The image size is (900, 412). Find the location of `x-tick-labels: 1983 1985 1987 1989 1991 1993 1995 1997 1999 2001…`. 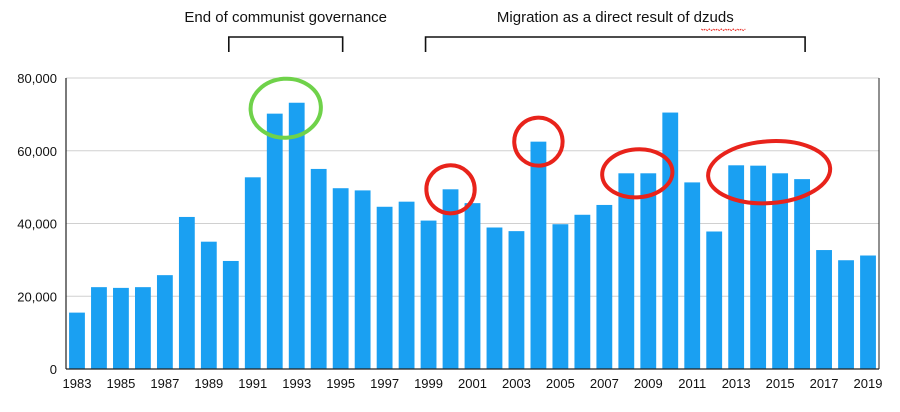

x-tick-labels: 1983 1985 1987 1989 1991 1993 1995 1997 1999 2001… is located at coordinates (473, 383).